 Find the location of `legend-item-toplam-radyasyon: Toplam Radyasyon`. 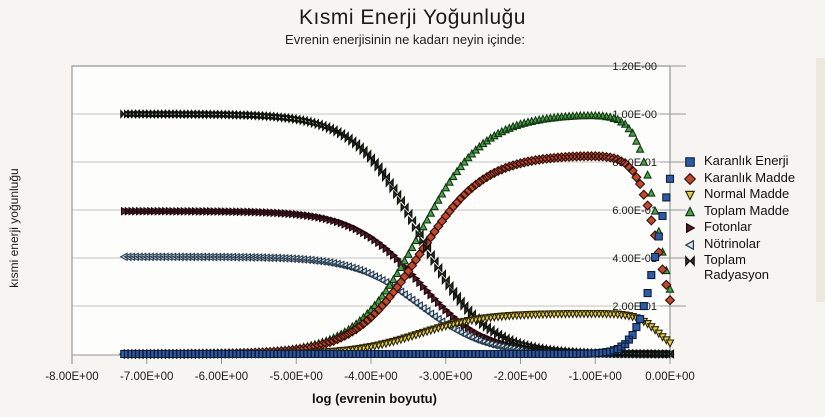

legend-item-toplam-radyasyon: Toplam Radyasyon is located at coordinates (752, 267).